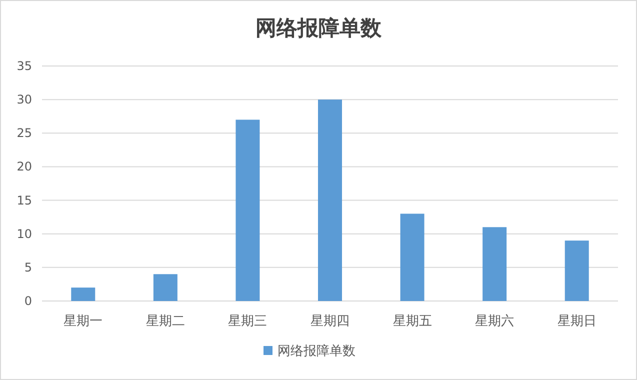 The height and width of the screenshot is (380, 637). Describe the element at coordinates (317, 351) in the screenshot. I see `legend-label: 网络报障单数` at that location.